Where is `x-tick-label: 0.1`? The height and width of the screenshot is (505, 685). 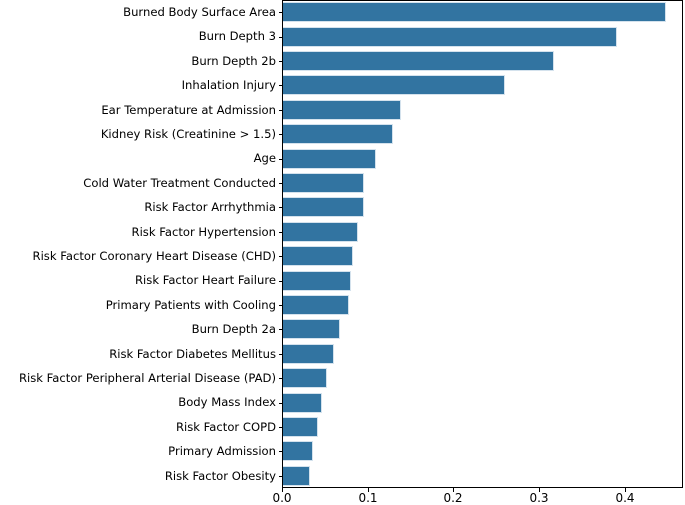 x-tick-label: 0.1 is located at coordinates (368, 498).